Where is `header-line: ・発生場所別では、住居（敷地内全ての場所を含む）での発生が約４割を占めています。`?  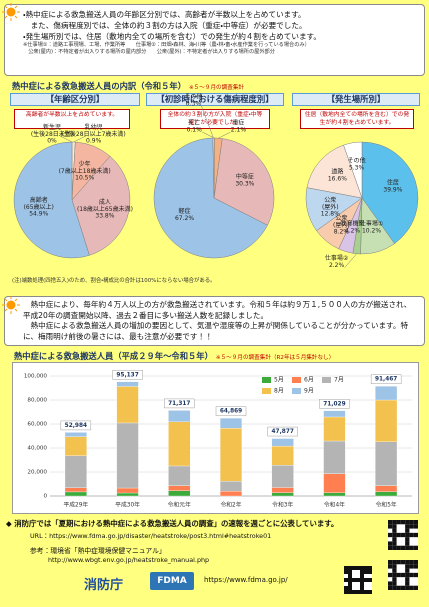
header-line: ・発生場所別では、住居（敷地内全ての場所を含む）での発生が約４割を占めています。 is located at coordinates (172, 36).